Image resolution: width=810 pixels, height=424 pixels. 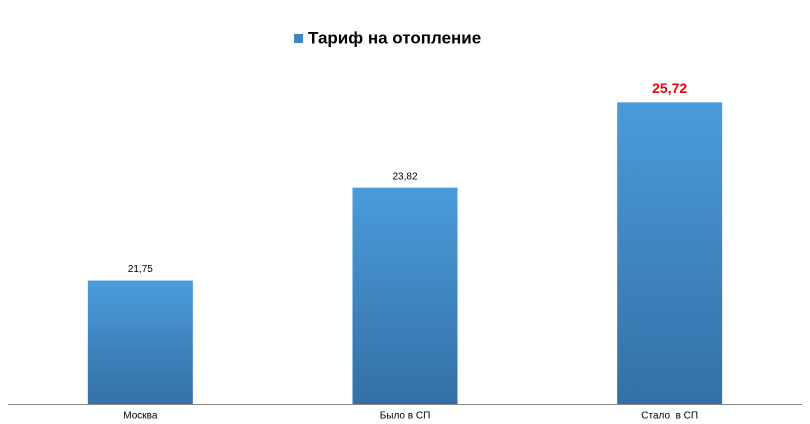 I want to click on legend-swatch, so click(x=298, y=38).